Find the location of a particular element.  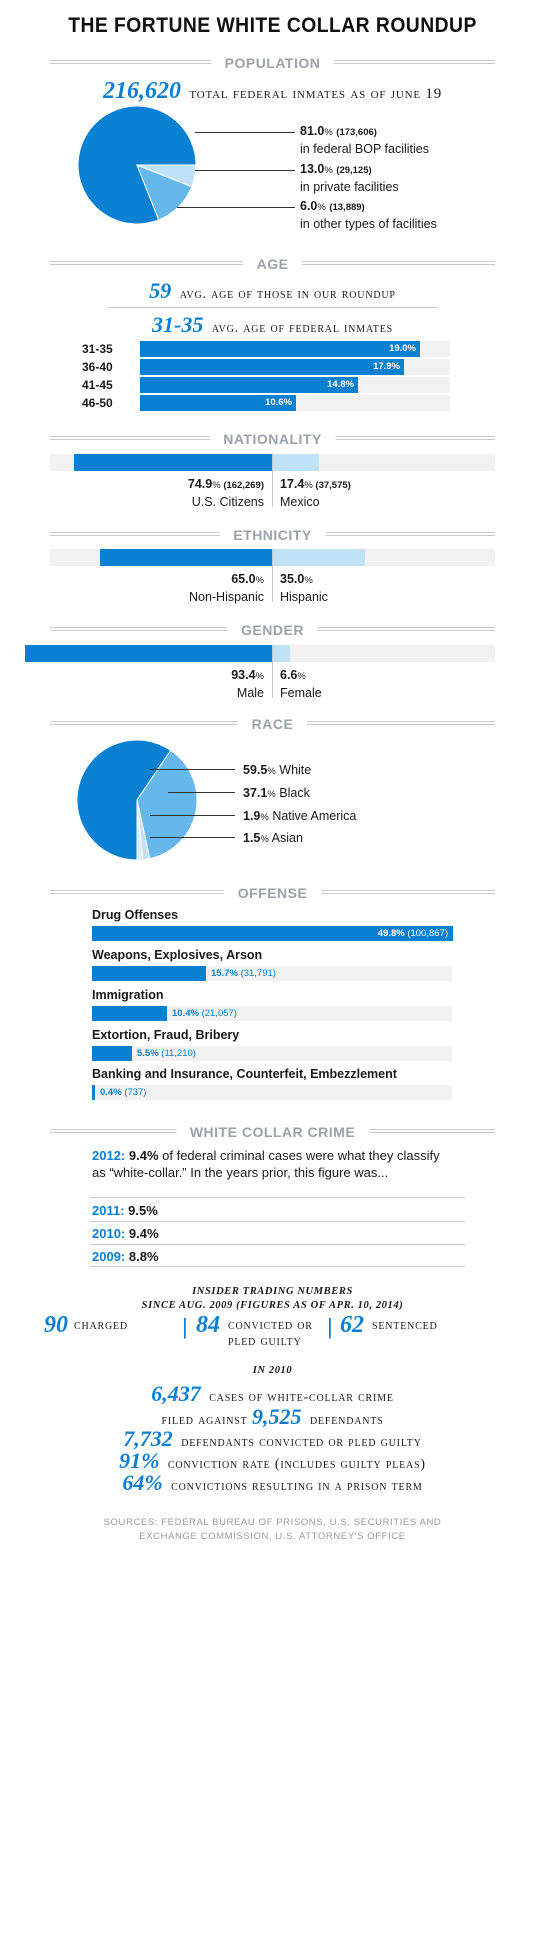

y2010-heading: in 2010 is located at coordinates (272, 1370).